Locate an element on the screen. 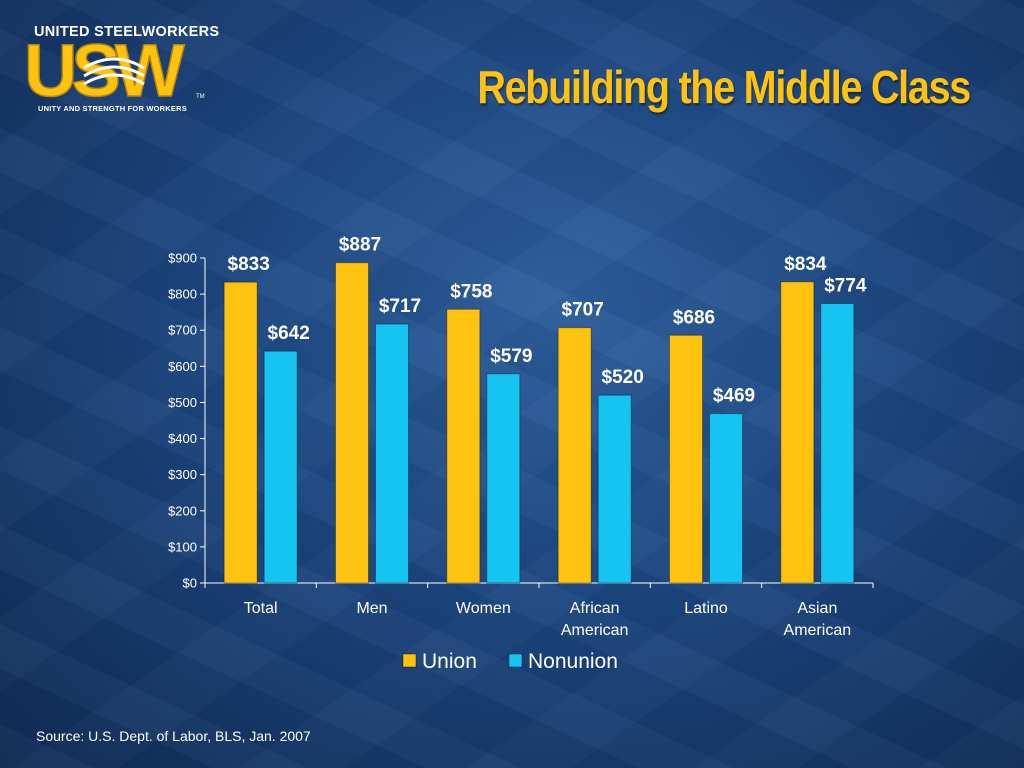 The width and height of the screenshot is (1024, 768). data-label: $469 is located at coordinates (734, 396).